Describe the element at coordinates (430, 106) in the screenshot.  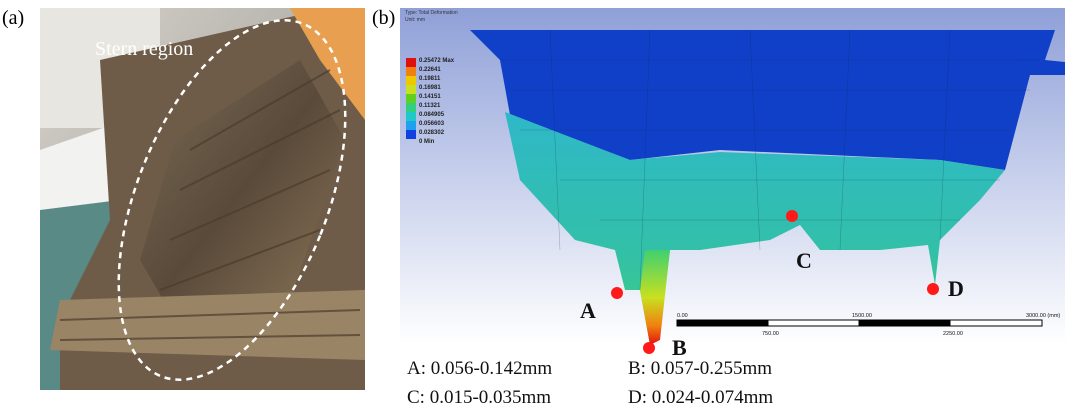
I see `legend-label: 0.11321` at that location.